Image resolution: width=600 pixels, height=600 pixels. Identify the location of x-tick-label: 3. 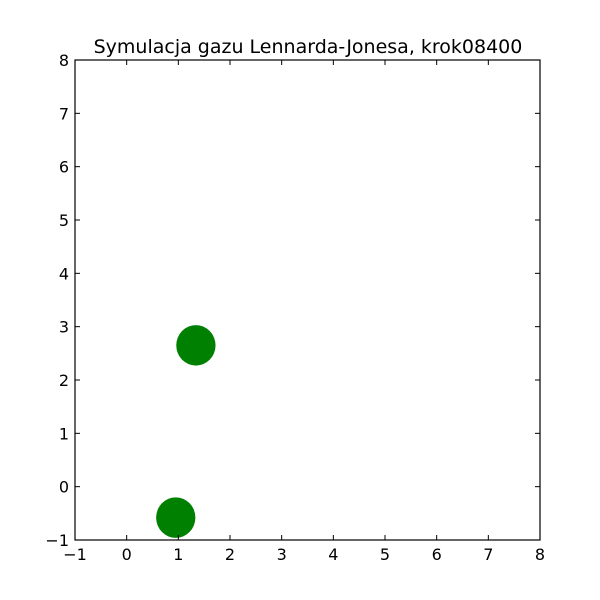
(282, 554).